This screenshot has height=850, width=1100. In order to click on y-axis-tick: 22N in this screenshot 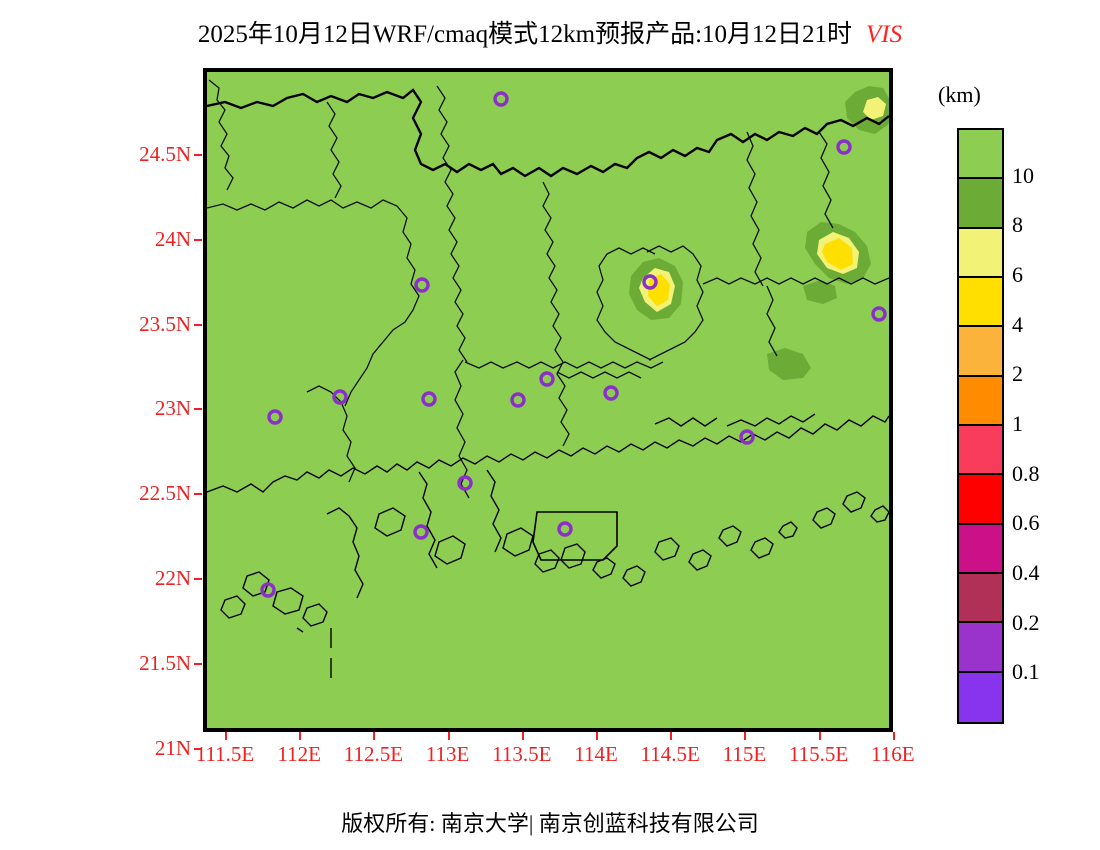, I will do `click(172, 578)`.